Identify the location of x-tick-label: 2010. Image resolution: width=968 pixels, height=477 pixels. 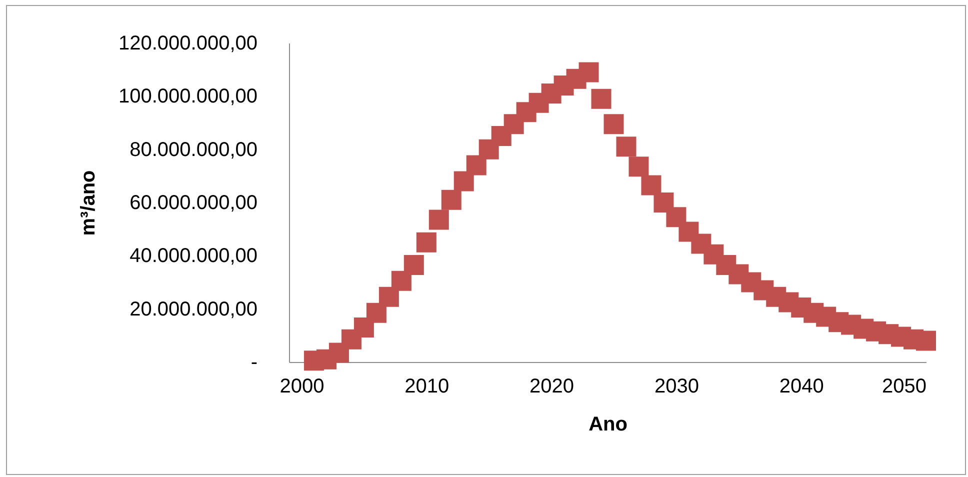
(427, 387).